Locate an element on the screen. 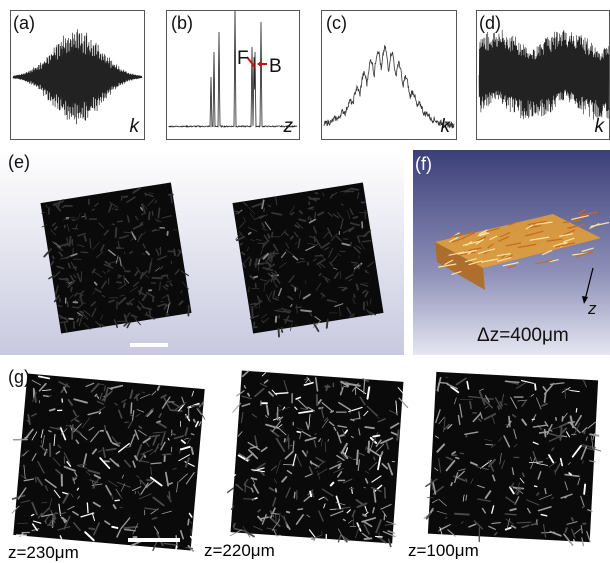  panel-f: (f) z Δz=400μm is located at coordinates (511, 252).